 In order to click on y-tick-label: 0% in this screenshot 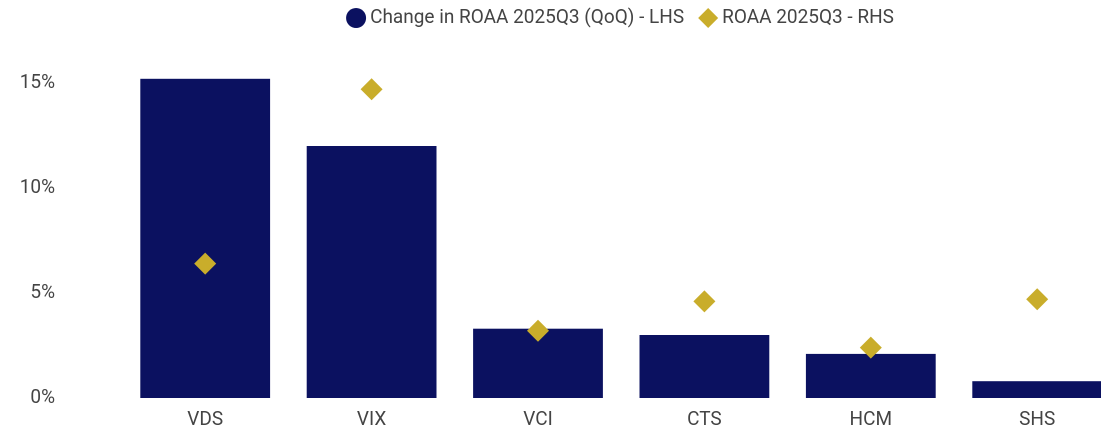, I will do `click(42, 396)`.